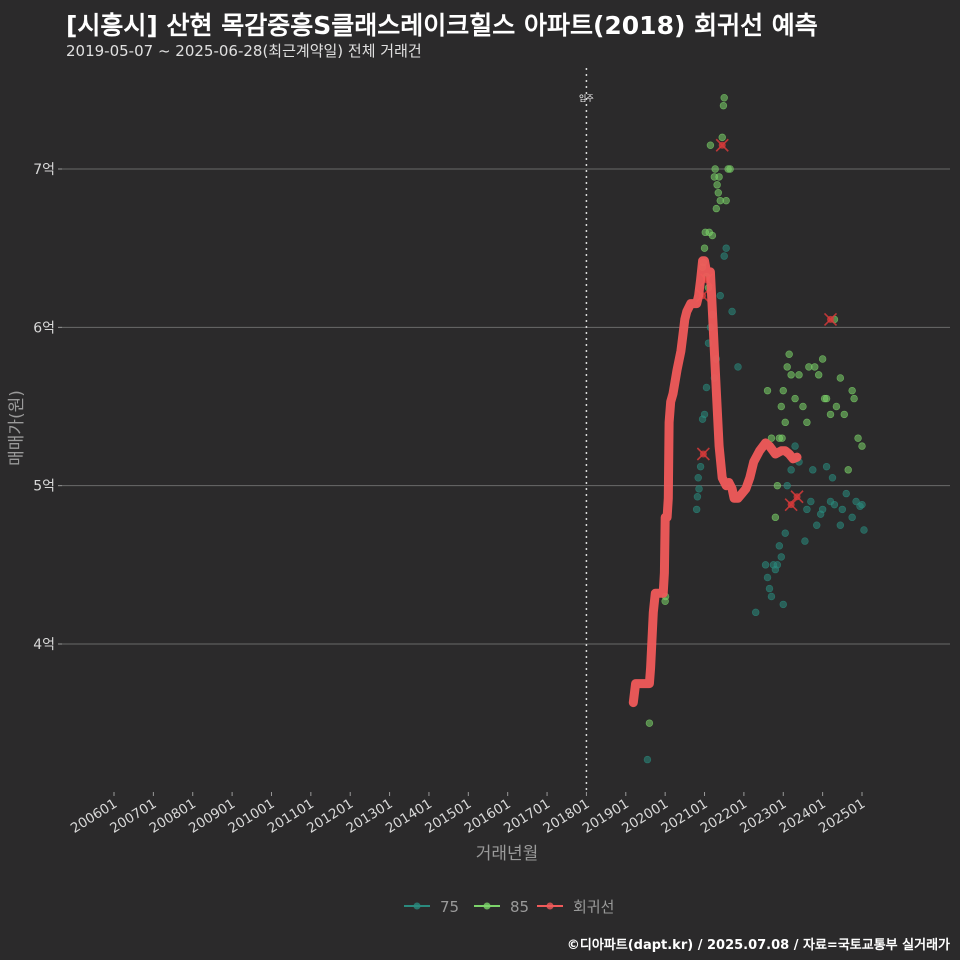  What do you see at coordinates (17, 428) in the screenshot?
I see `y-axis-title: 매매가(원)` at bounding box center [17, 428].